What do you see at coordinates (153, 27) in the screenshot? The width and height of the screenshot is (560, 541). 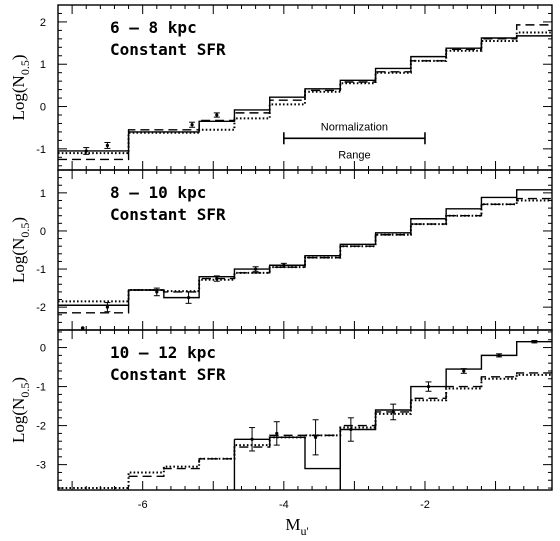 I see `panel-label-range: 6 – 8 kpc` at bounding box center [153, 27].